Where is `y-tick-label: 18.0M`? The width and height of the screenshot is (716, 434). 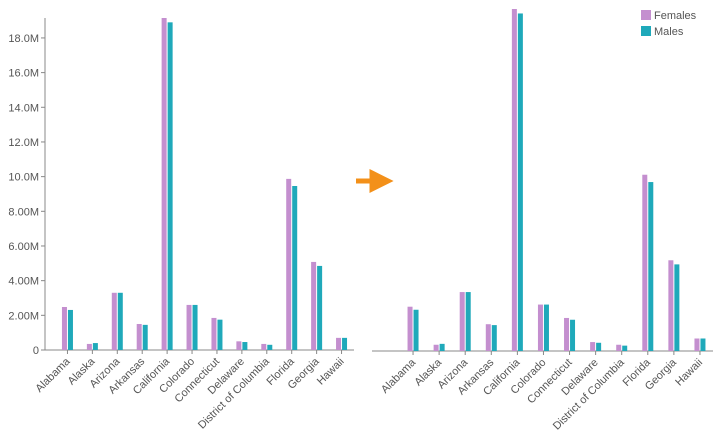 y-tick-label: 18.0M is located at coordinates (23, 39).